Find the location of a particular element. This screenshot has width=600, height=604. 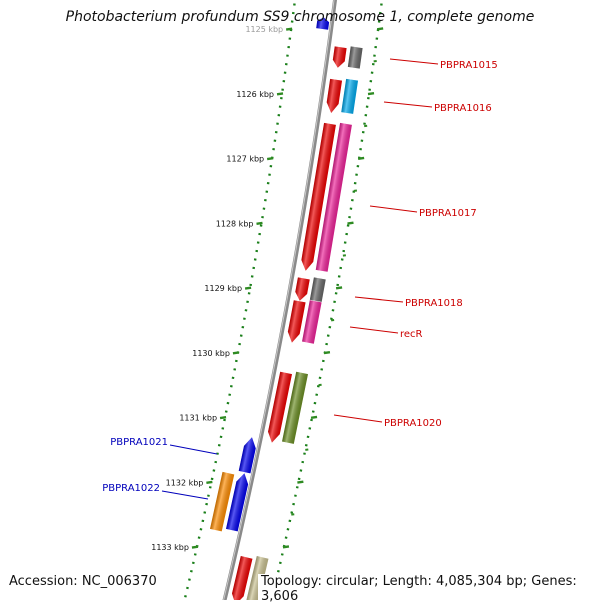

tick-label: 1133 kbp is located at coordinates (170, 547).